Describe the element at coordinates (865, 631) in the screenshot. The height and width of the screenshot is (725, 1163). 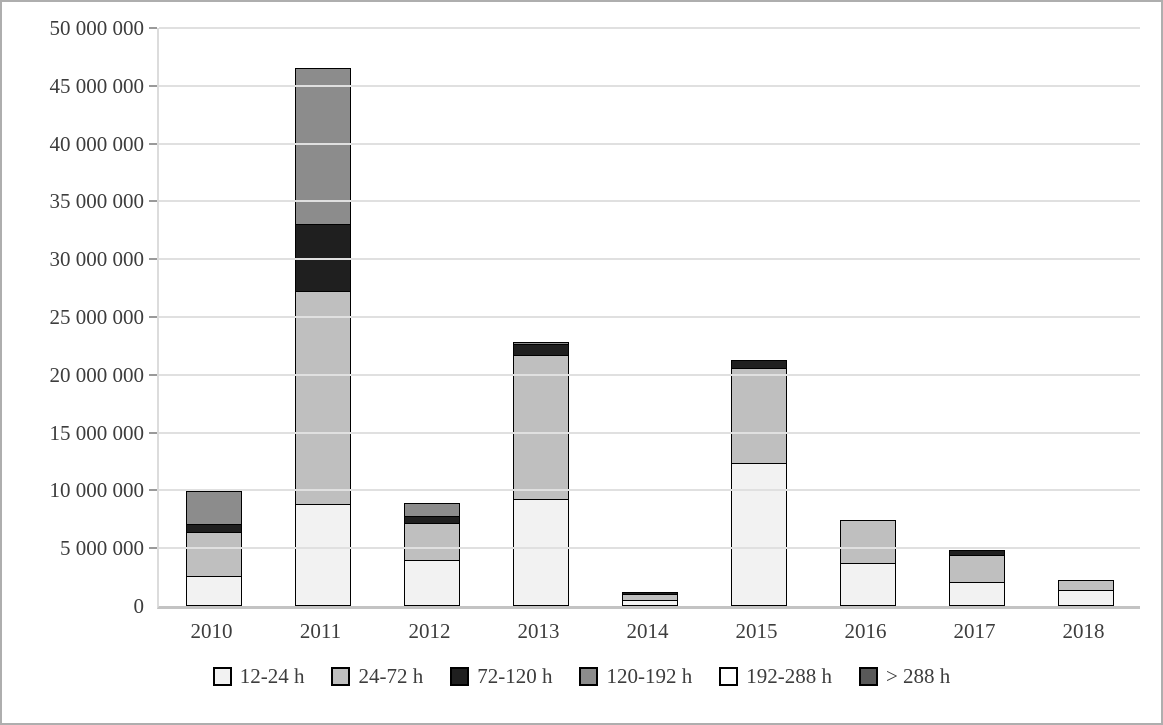
I see `x-tick-label: 2016` at that location.